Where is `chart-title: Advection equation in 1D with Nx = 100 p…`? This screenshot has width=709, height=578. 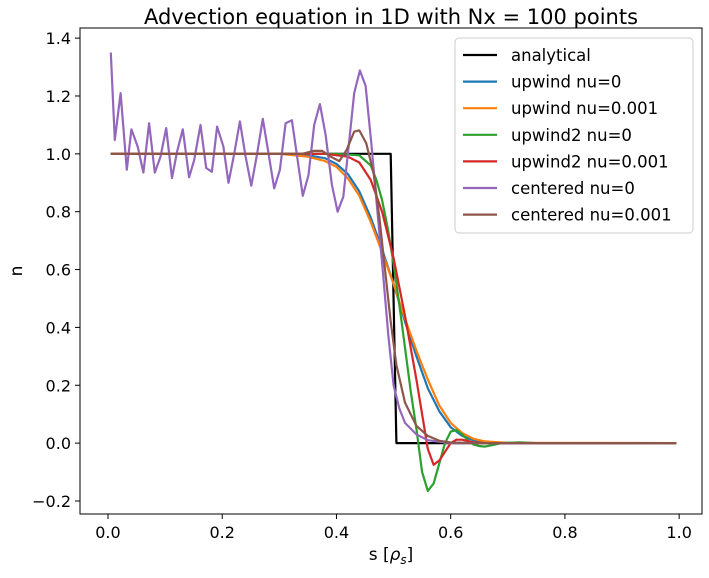
chart-title: Advection equation in 1D with Nx = 100 p… is located at coordinates (391, 17).